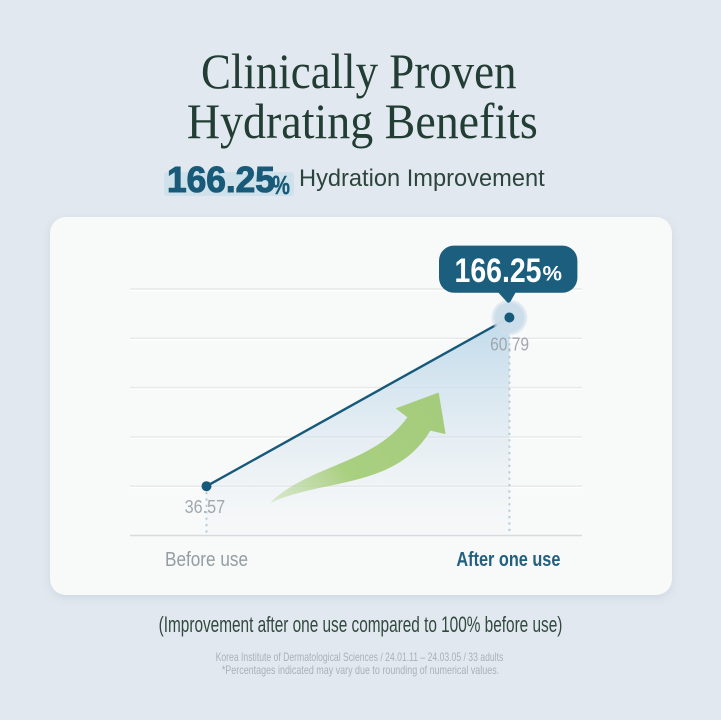  Describe the element at coordinates (205, 506) in the screenshot. I see `svg-text: 36.57` at that location.